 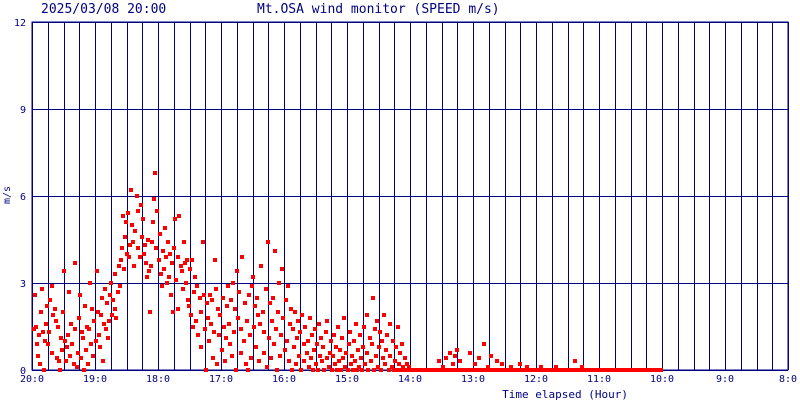 I want to click on x-tick-label: 10:0, so click(x=662, y=379).